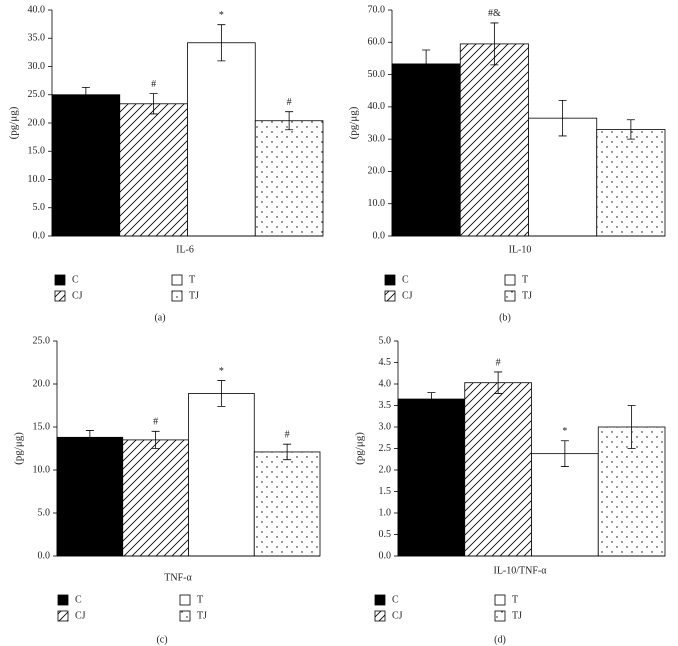 This screenshot has height=646, width=678. What do you see at coordinates (385, 426) in the screenshot?
I see `y-tick-label: 3.0` at bounding box center [385, 426].